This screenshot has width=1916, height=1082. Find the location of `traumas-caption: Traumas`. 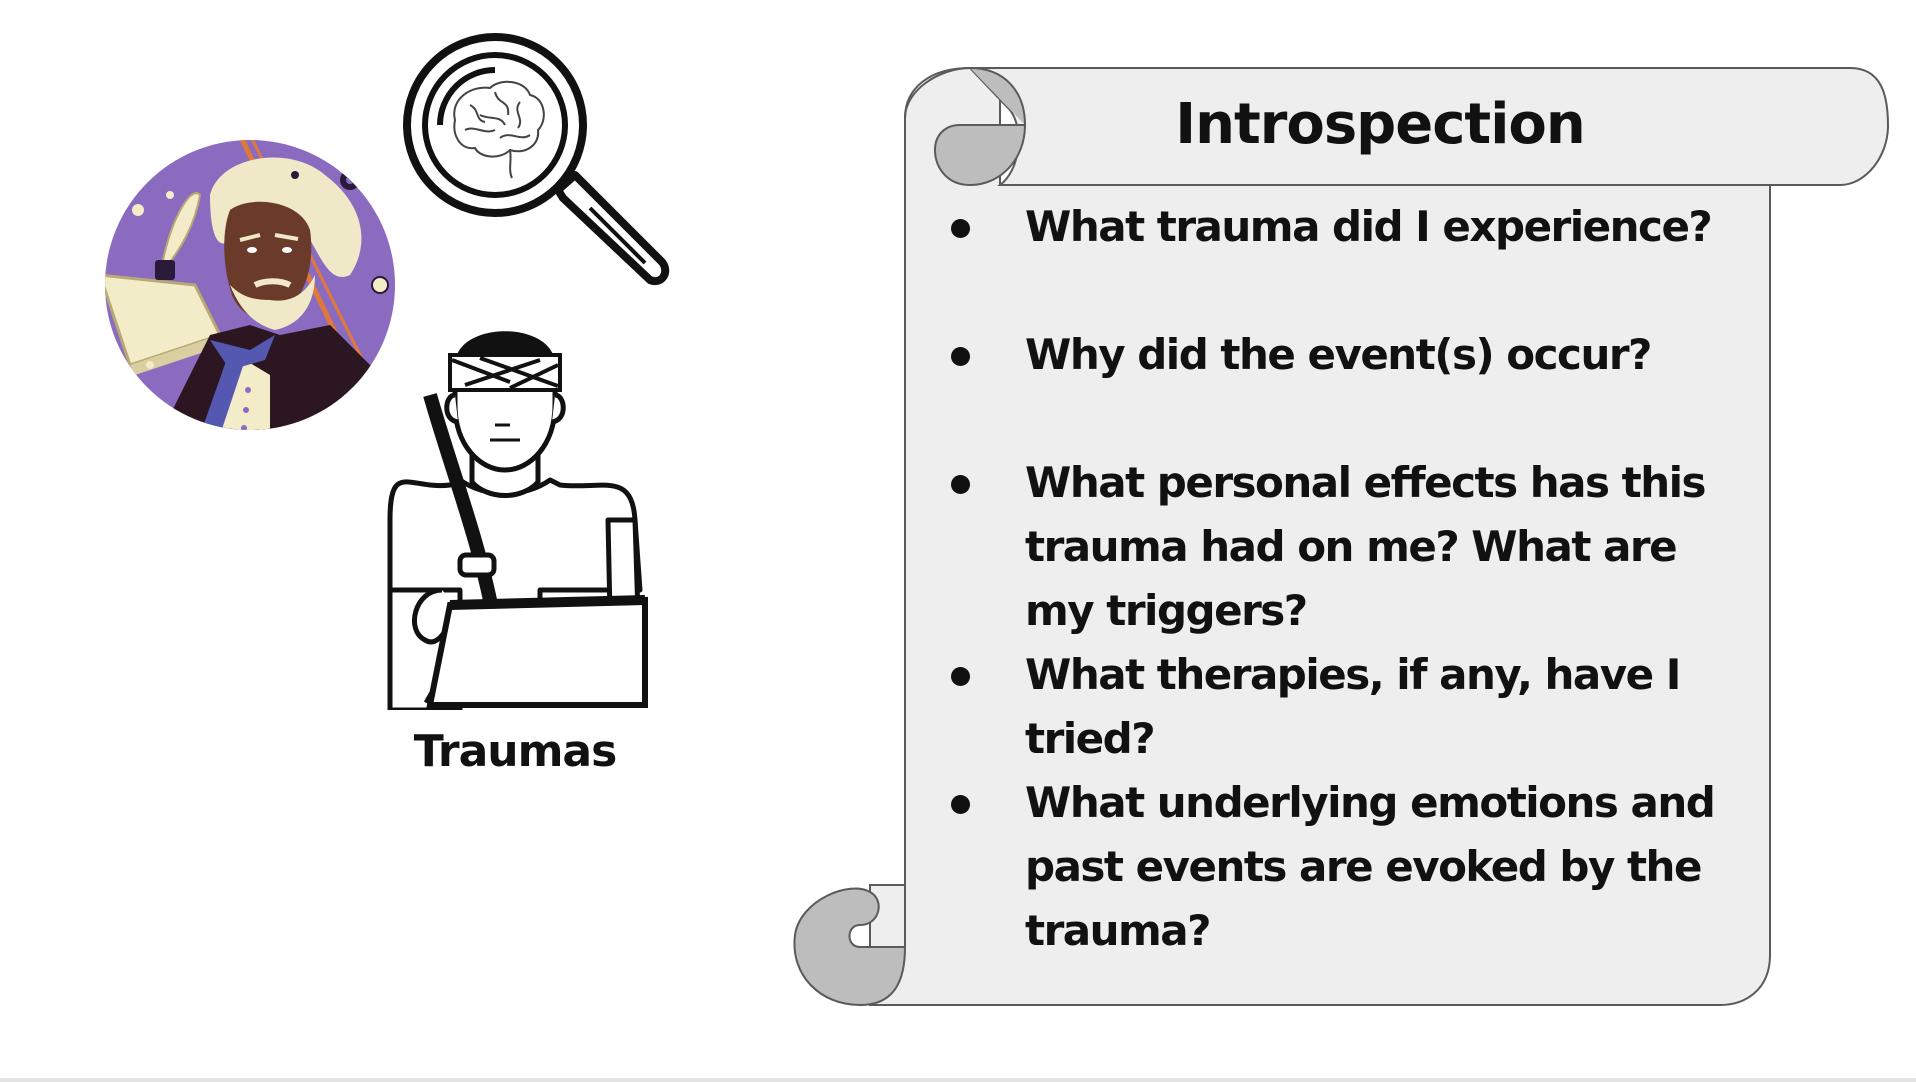

traumas-caption: Traumas is located at coordinates (515, 751).